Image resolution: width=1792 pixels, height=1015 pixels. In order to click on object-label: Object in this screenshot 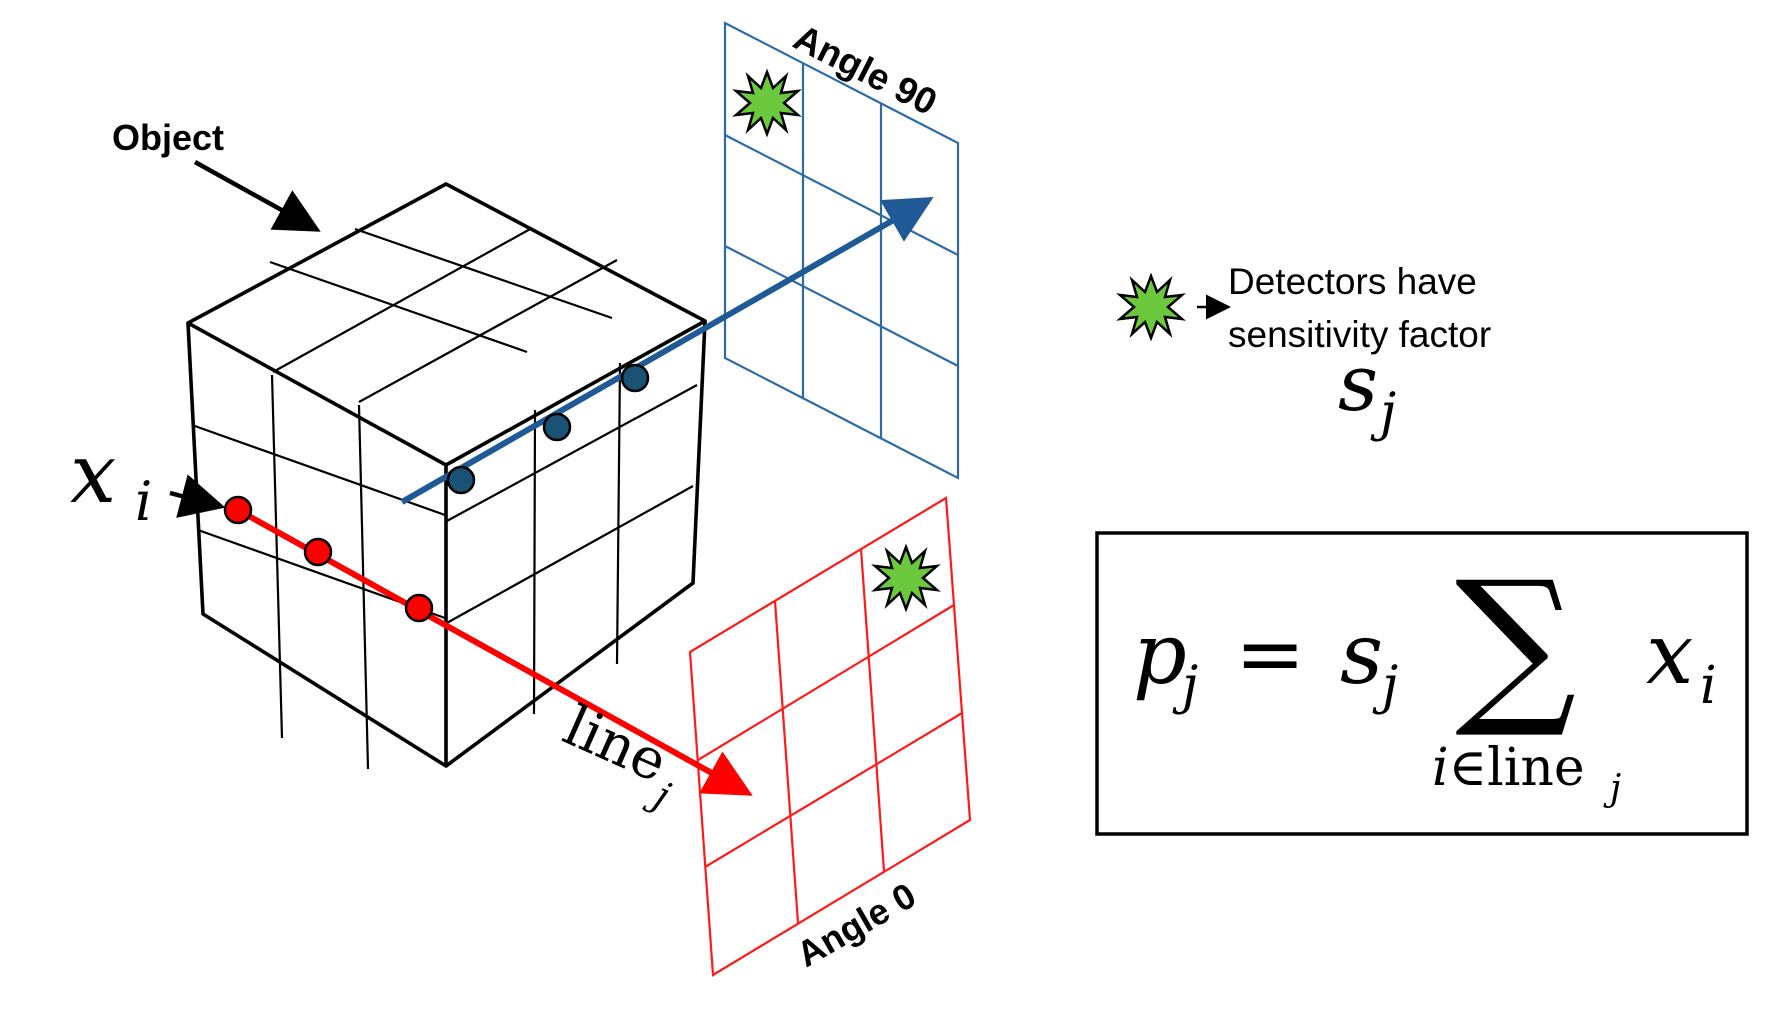, I will do `click(168, 137)`.